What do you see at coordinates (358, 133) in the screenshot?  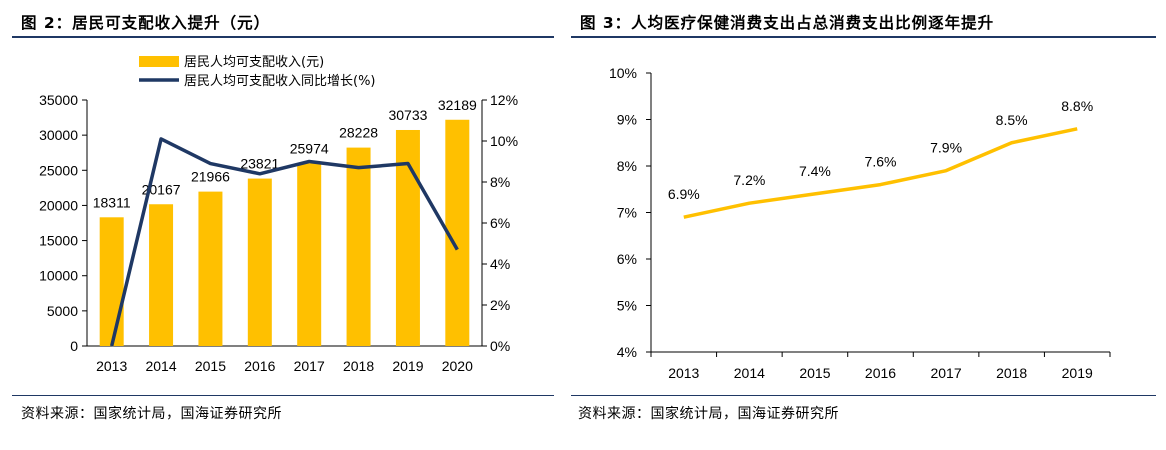 I see `income-bar-data-label: 28228` at bounding box center [358, 133].